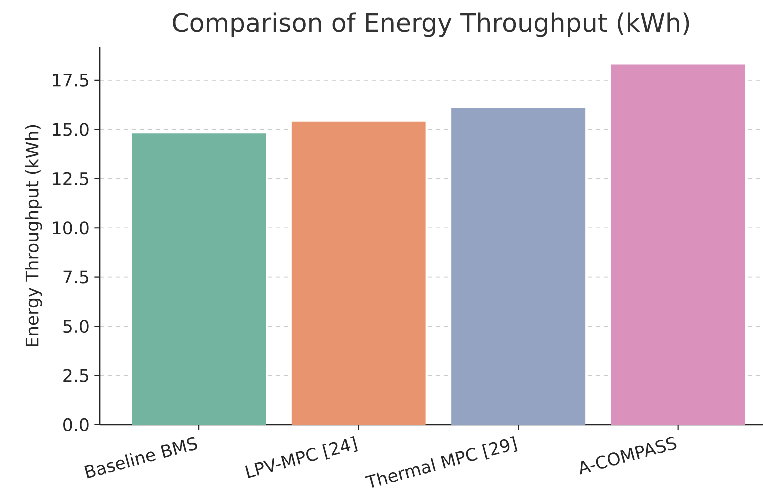 Image resolution: width=763 pixels, height=499 pixels. Describe the element at coordinates (70, 179) in the screenshot. I see `y-tick-label: 12.5` at that location.